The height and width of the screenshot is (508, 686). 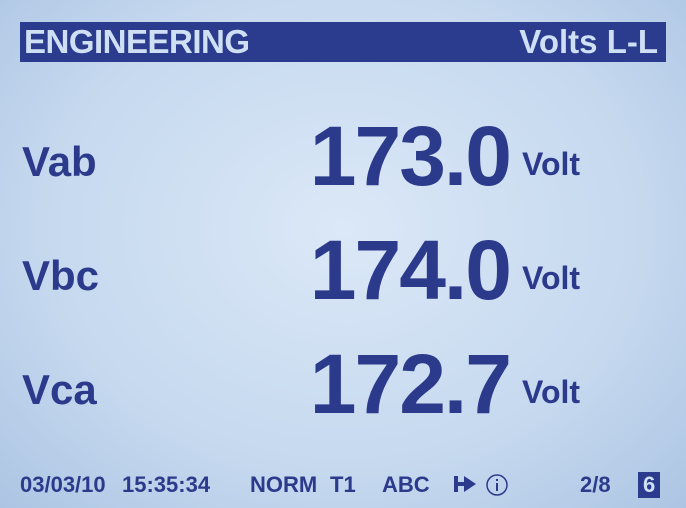 I want to click on mode-label: Volts L-L, so click(x=588, y=41).